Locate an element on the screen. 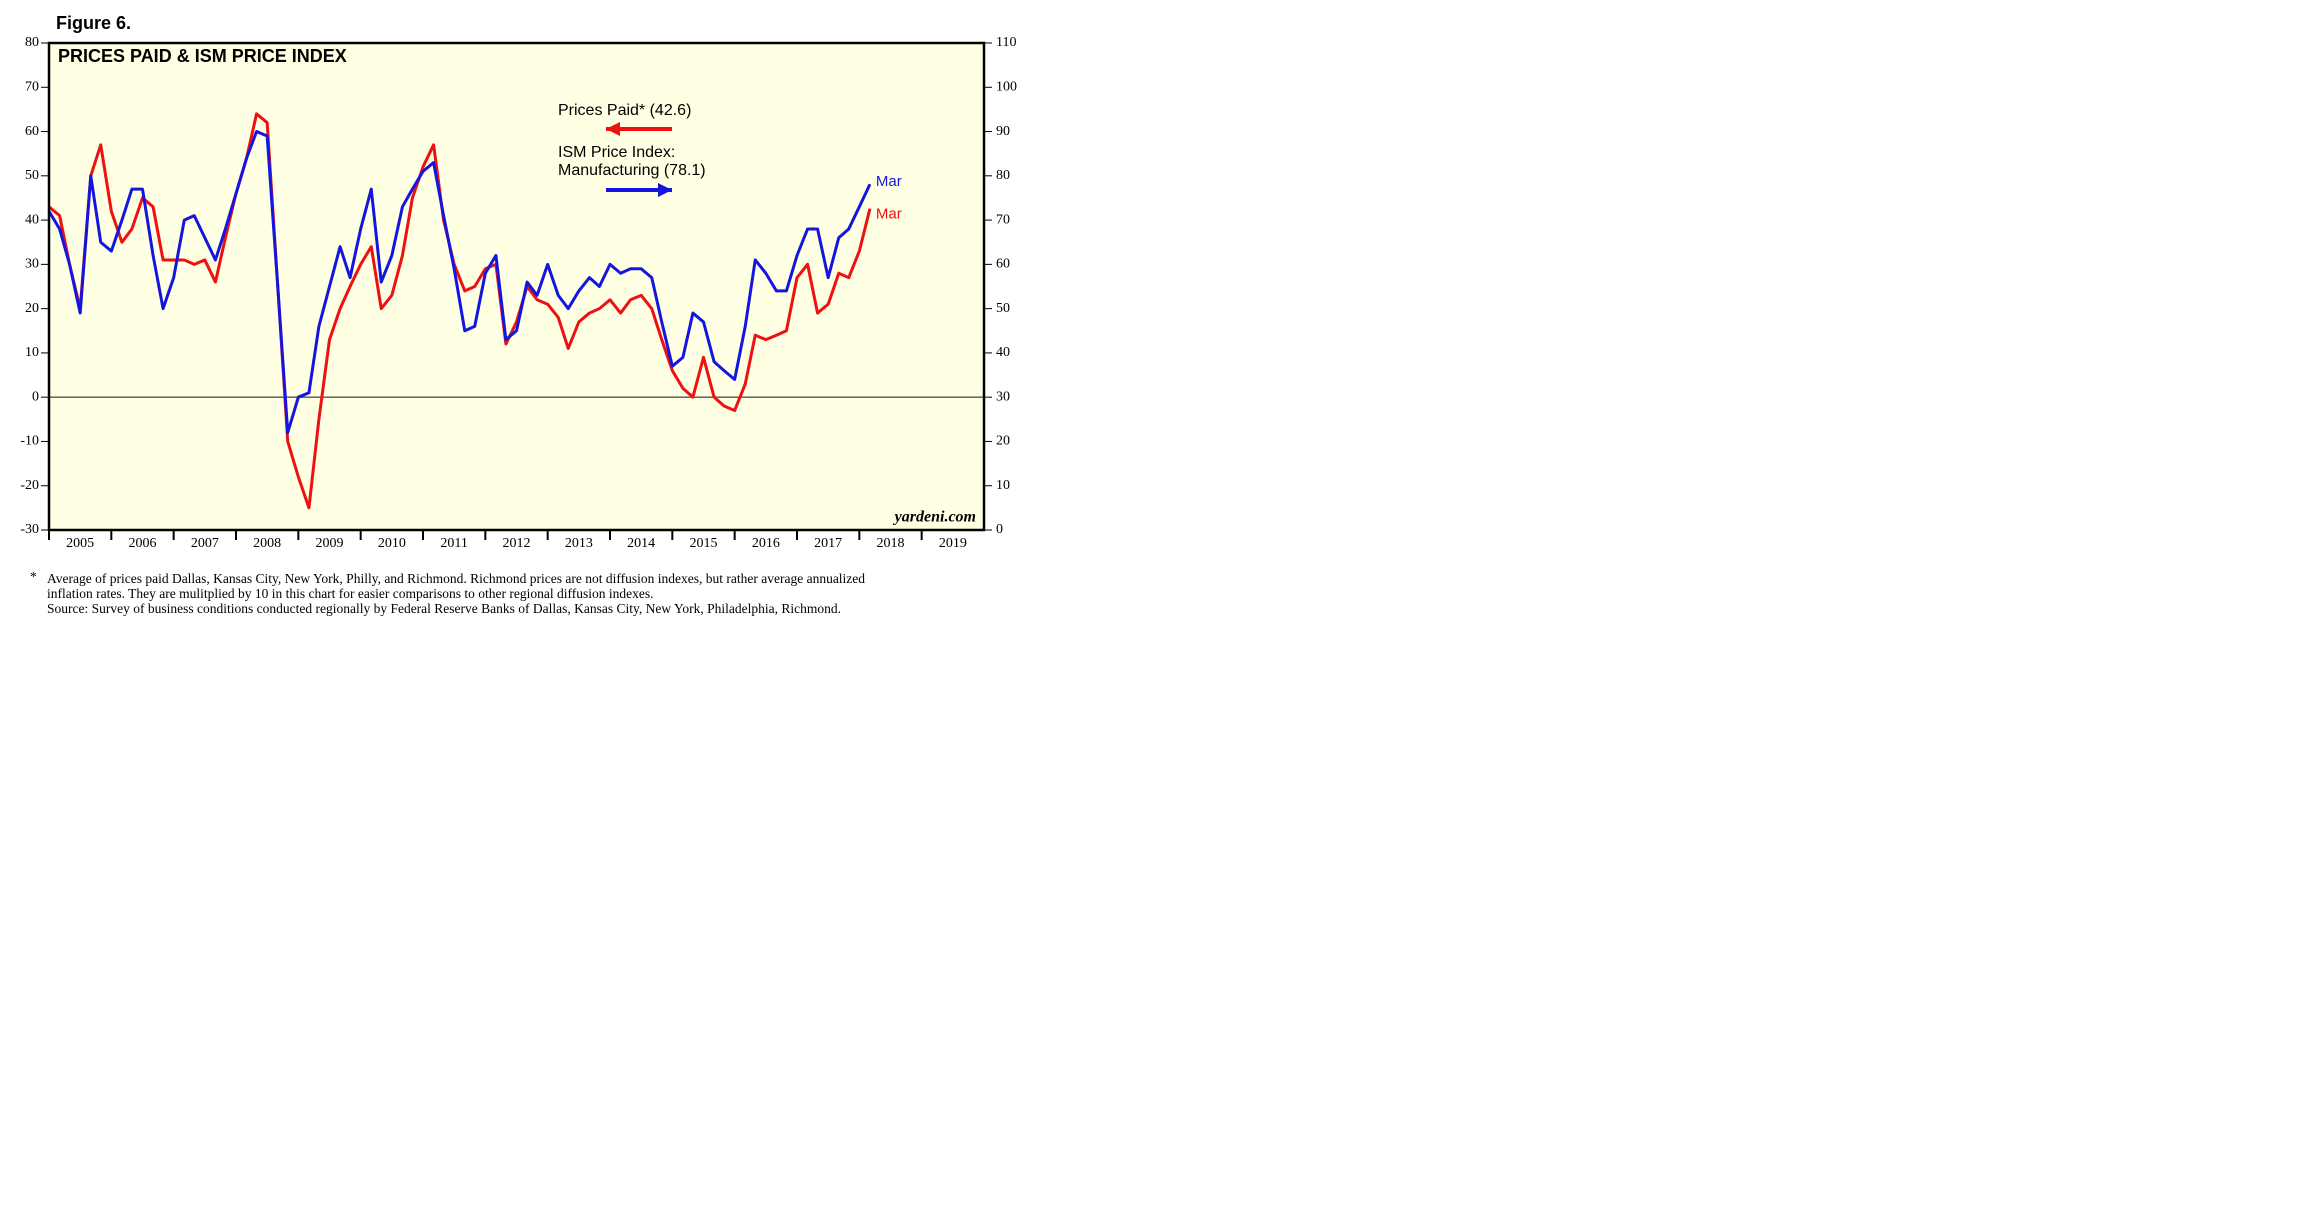 Image resolution: width=2304 pixels, height=1228 pixels. x-tick-label: 2018 is located at coordinates (891, 543).